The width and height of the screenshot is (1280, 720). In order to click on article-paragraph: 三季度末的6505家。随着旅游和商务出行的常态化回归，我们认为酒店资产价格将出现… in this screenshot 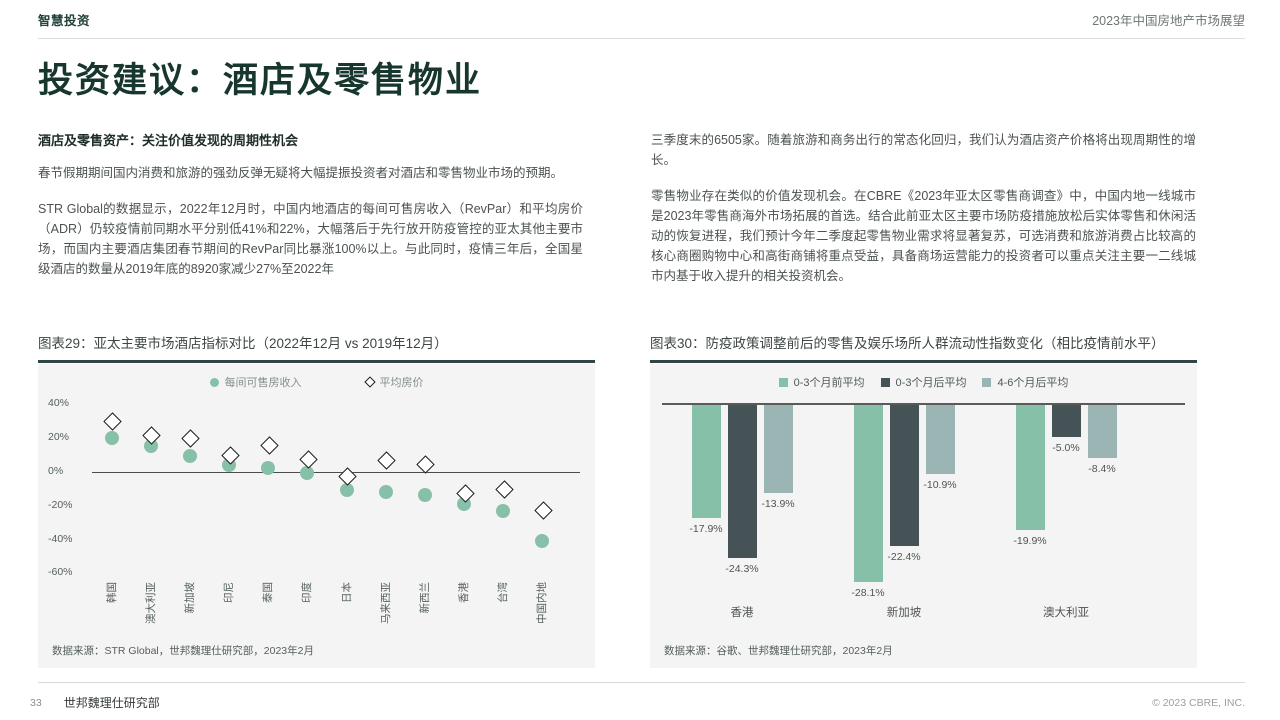, I will do `click(923, 150)`.